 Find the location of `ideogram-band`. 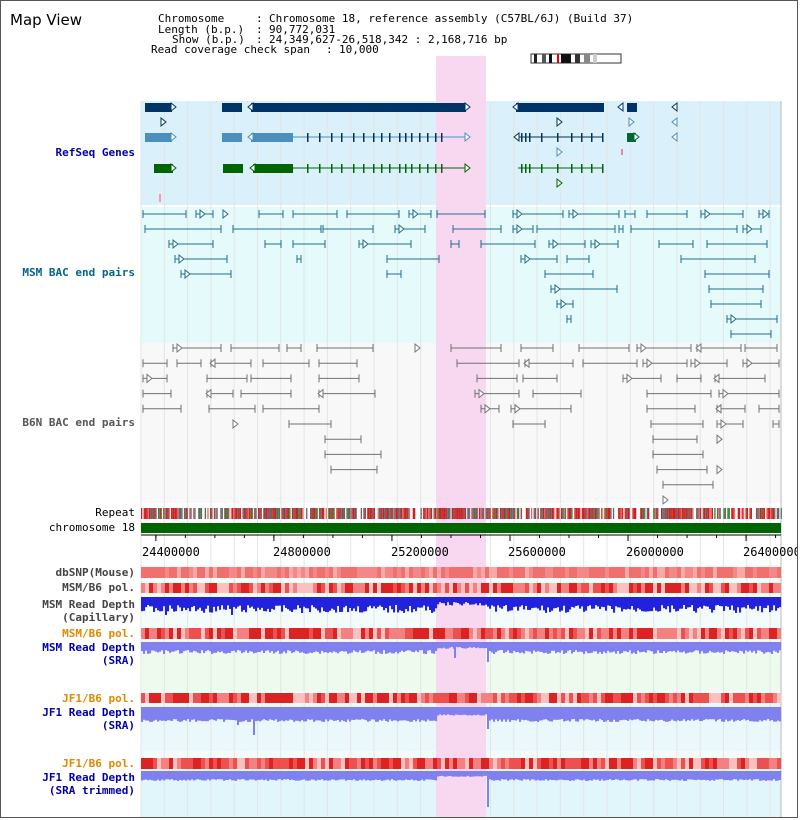

ideogram-band is located at coordinates (577, 58).